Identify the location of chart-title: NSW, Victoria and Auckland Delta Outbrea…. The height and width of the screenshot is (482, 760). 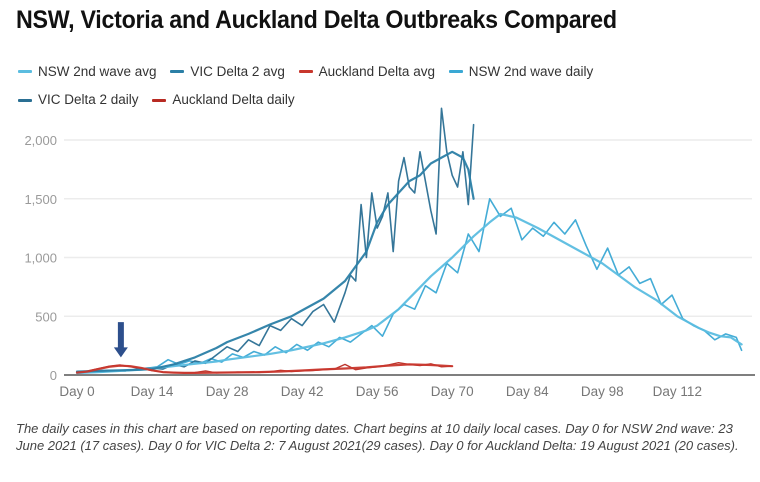
(316, 20).